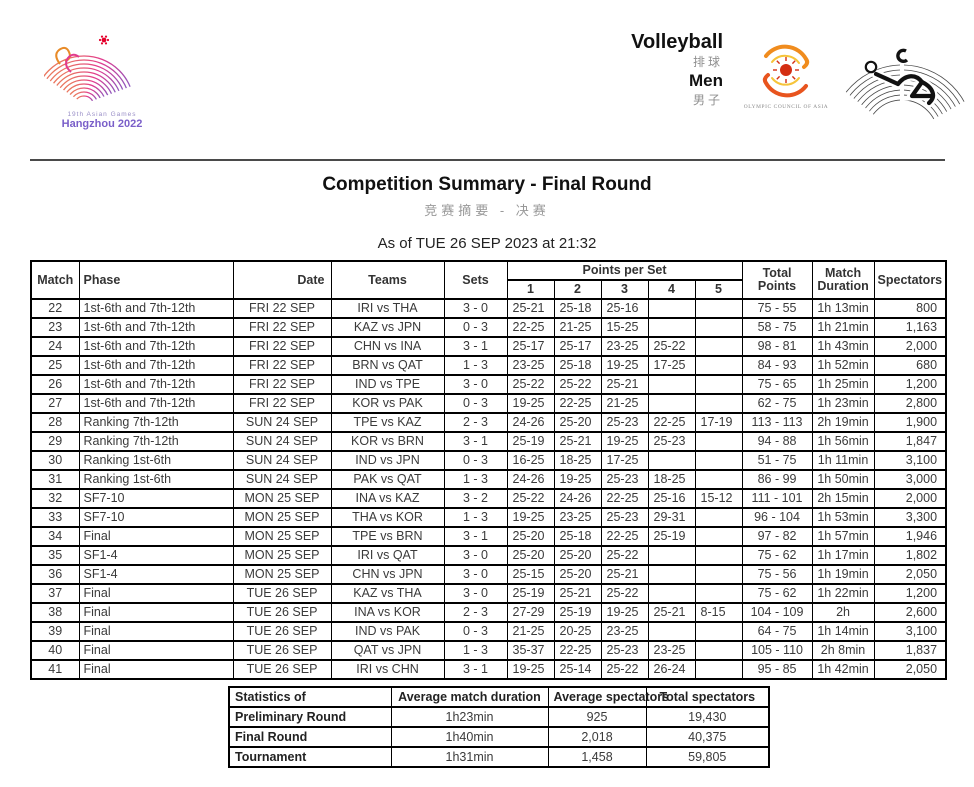 The height and width of the screenshot is (787, 974). Describe the element at coordinates (843, 536) in the screenshot. I see `cell-duration: 1h 57min` at that location.